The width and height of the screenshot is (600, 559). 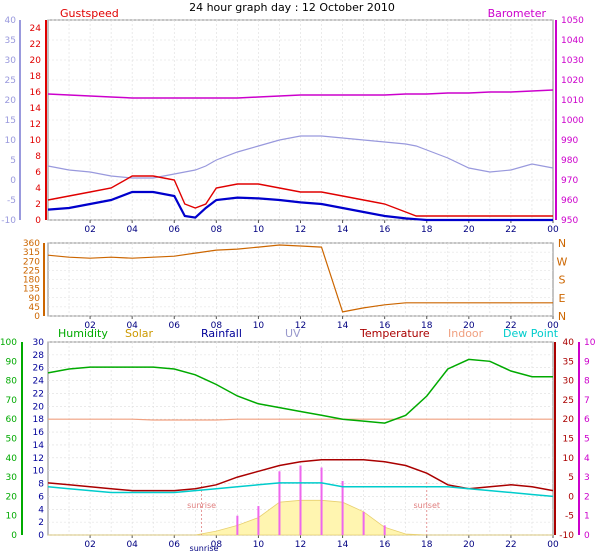 What do you see at coordinates (36, 141) in the screenshot?
I see `y-tick-label-gust: 10` at bounding box center [36, 141].